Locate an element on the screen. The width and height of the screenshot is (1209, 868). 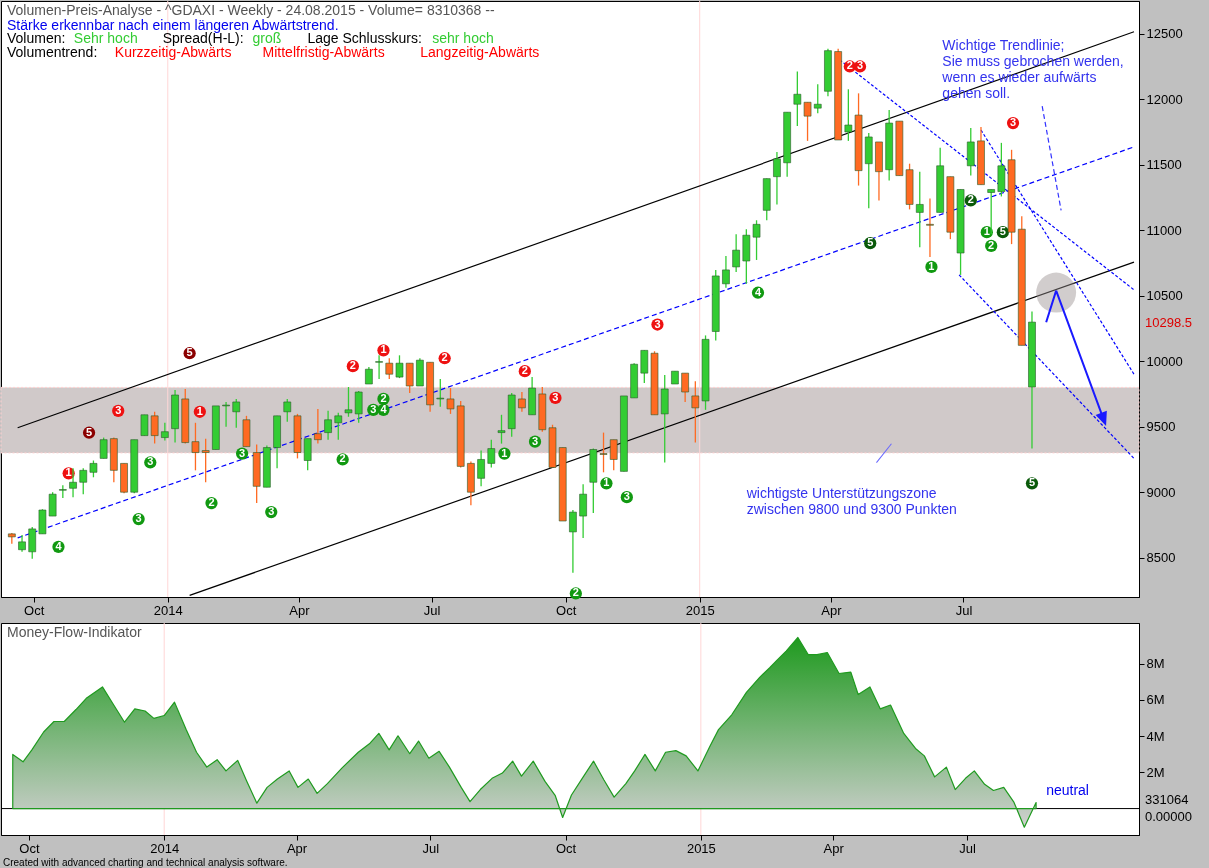
annotation: Langzeitig-Abwärts is located at coordinates (480, 52).